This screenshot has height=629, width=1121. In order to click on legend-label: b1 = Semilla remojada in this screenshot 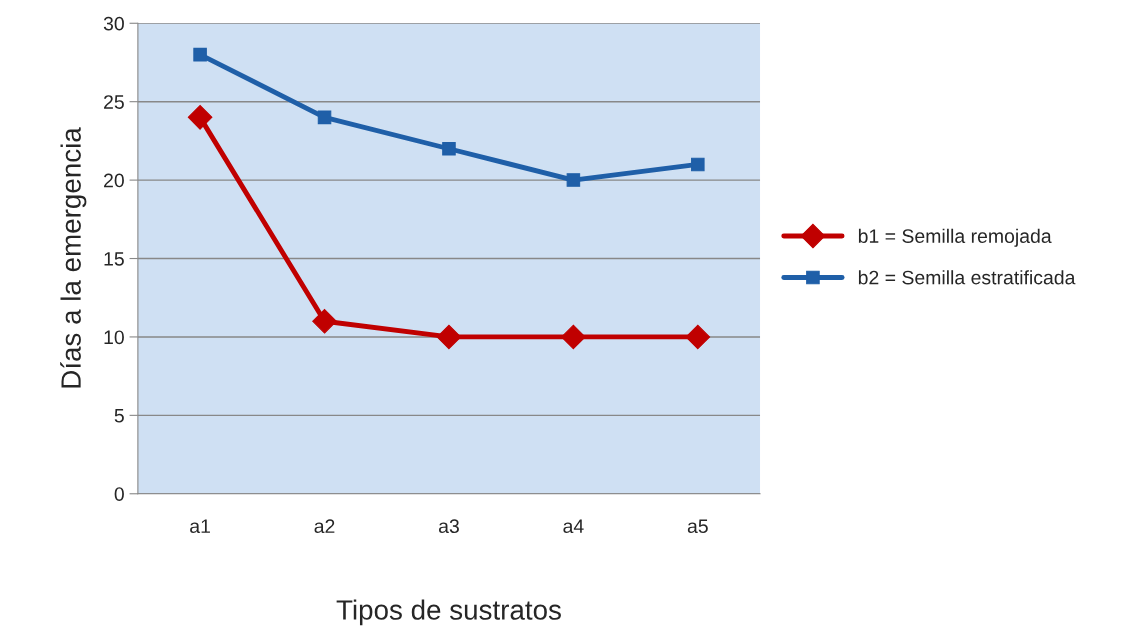, I will do `click(955, 237)`.